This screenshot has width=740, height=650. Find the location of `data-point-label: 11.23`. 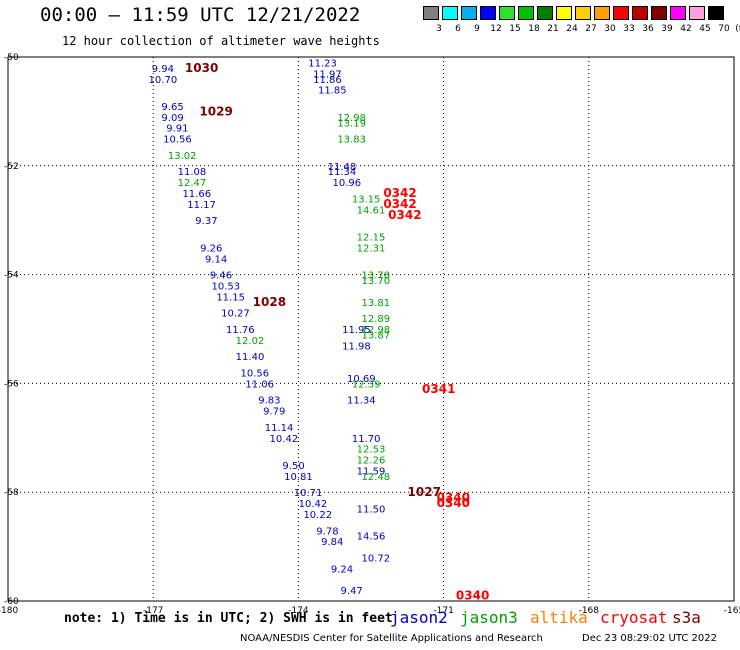

data-point-label: 11.23 is located at coordinates (322, 63).